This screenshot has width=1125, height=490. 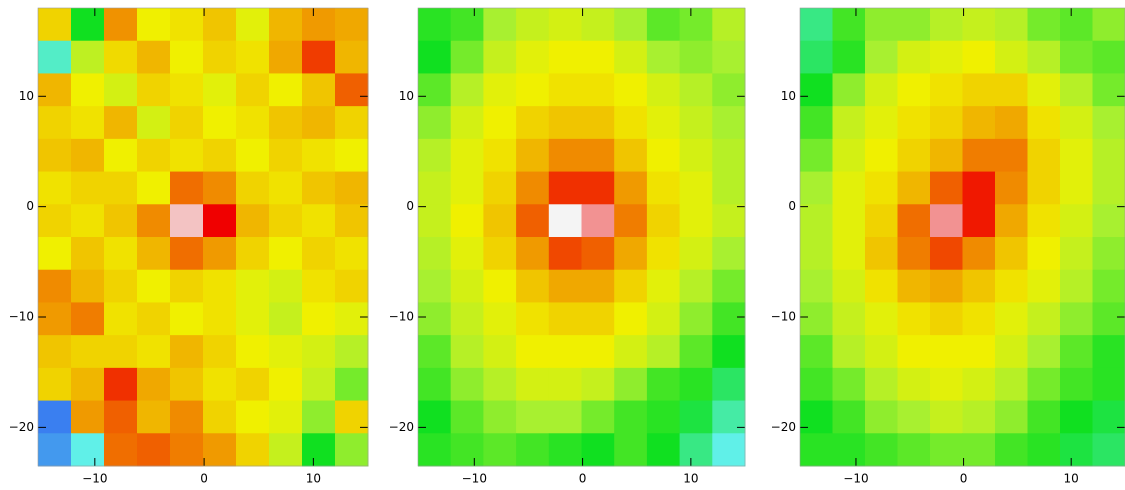 What do you see at coordinates (401, 317) in the screenshot?
I see `y-tick-label: −10` at bounding box center [401, 317].